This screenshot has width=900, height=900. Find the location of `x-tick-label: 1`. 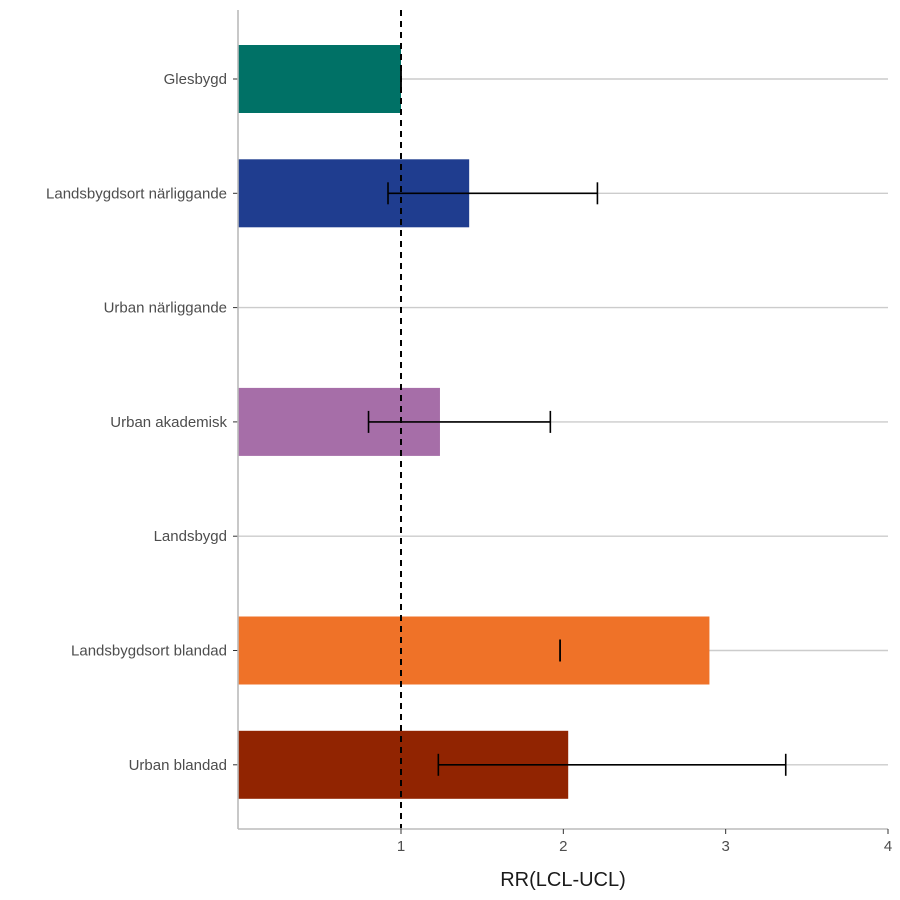

x-tick-label: 1 is located at coordinates (401, 846).